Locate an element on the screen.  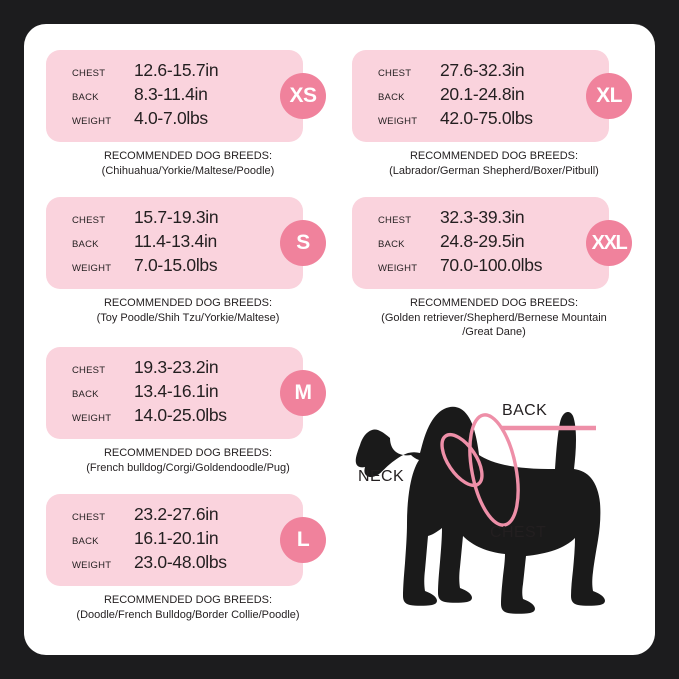
size-badge-xs: XS is located at coordinates (303, 96).